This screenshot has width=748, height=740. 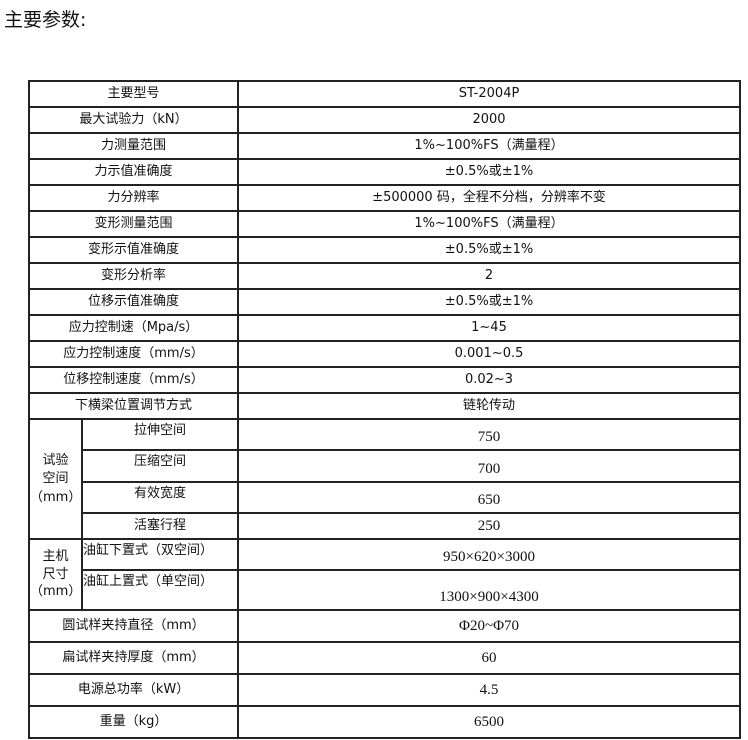 What do you see at coordinates (489, 276) in the screenshot?
I see `param-value: 2` at bounding box center [489, 276].